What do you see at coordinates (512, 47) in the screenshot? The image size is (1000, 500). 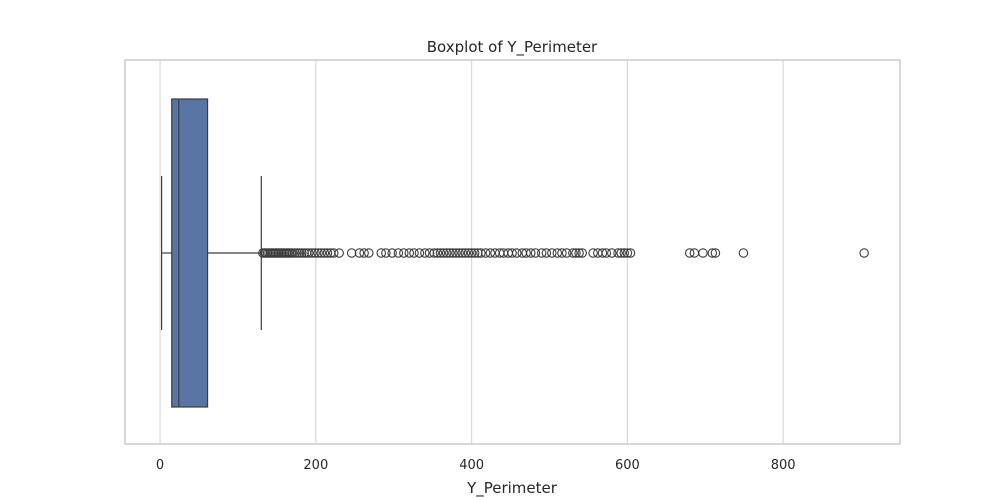 I see `chart-title: Boxplot of Y_Perimeter` at bounding box center [512, 47].